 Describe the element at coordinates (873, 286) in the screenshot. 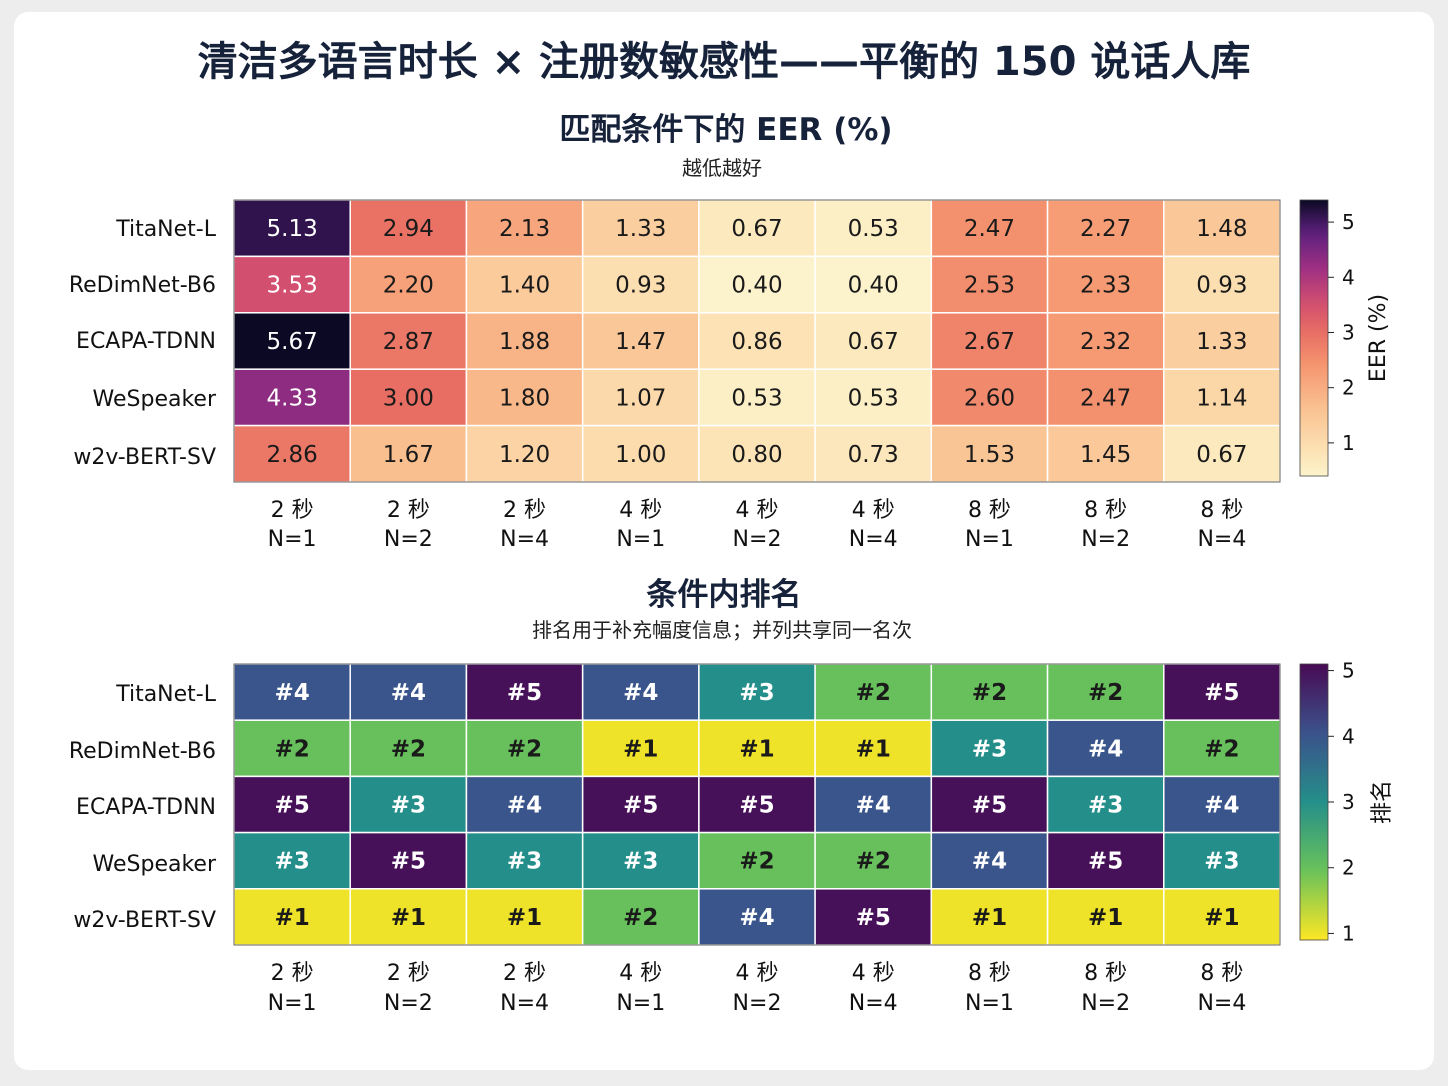

I see `cell-value-label: 0.40` at that location.